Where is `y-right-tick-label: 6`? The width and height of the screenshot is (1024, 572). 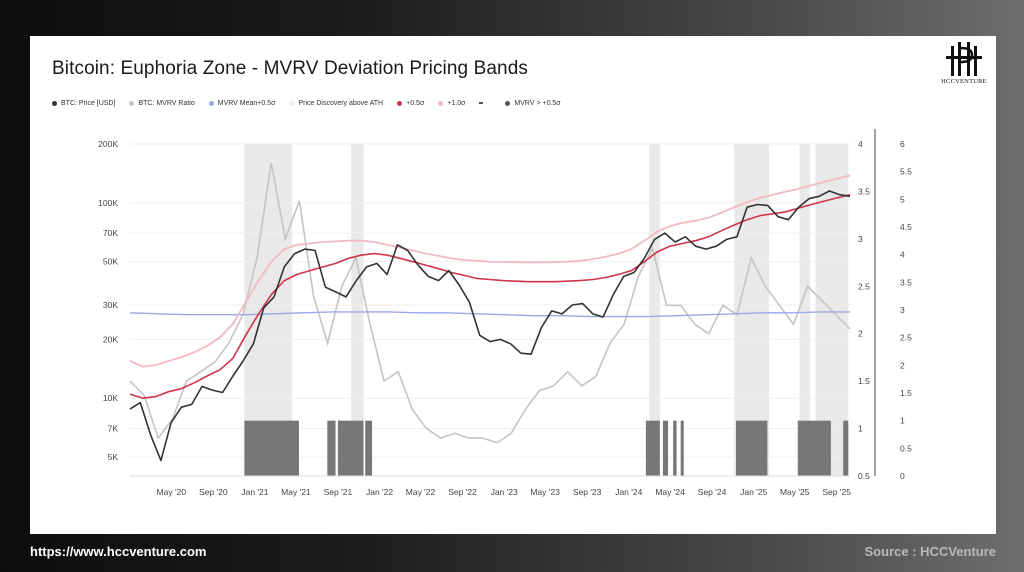 y-right-tick-label: 6 is located at coordinates (902, 144).